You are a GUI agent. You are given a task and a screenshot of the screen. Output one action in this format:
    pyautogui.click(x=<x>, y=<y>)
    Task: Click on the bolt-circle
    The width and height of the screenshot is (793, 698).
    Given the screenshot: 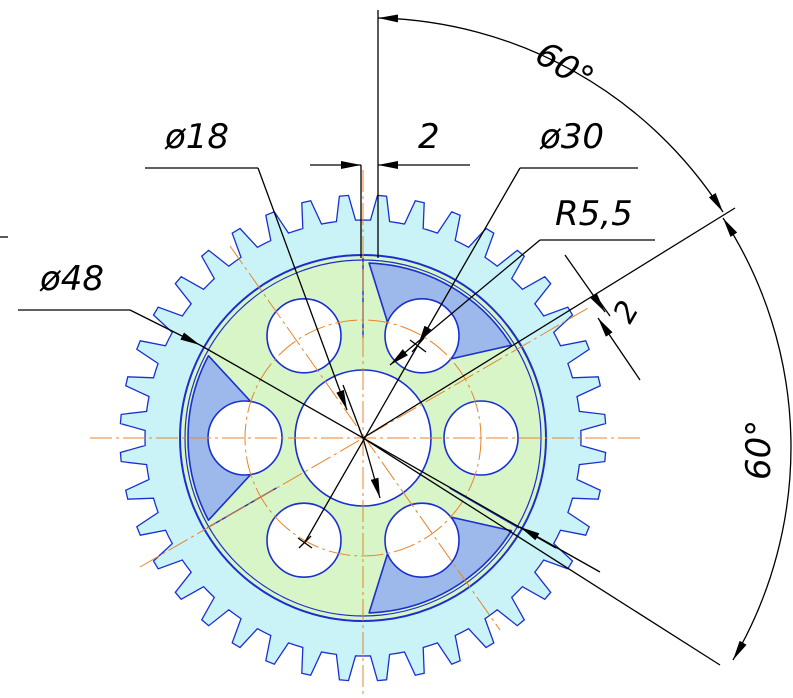 What is the action you would take?
    pyautogui.click(x=363, y=438)
    